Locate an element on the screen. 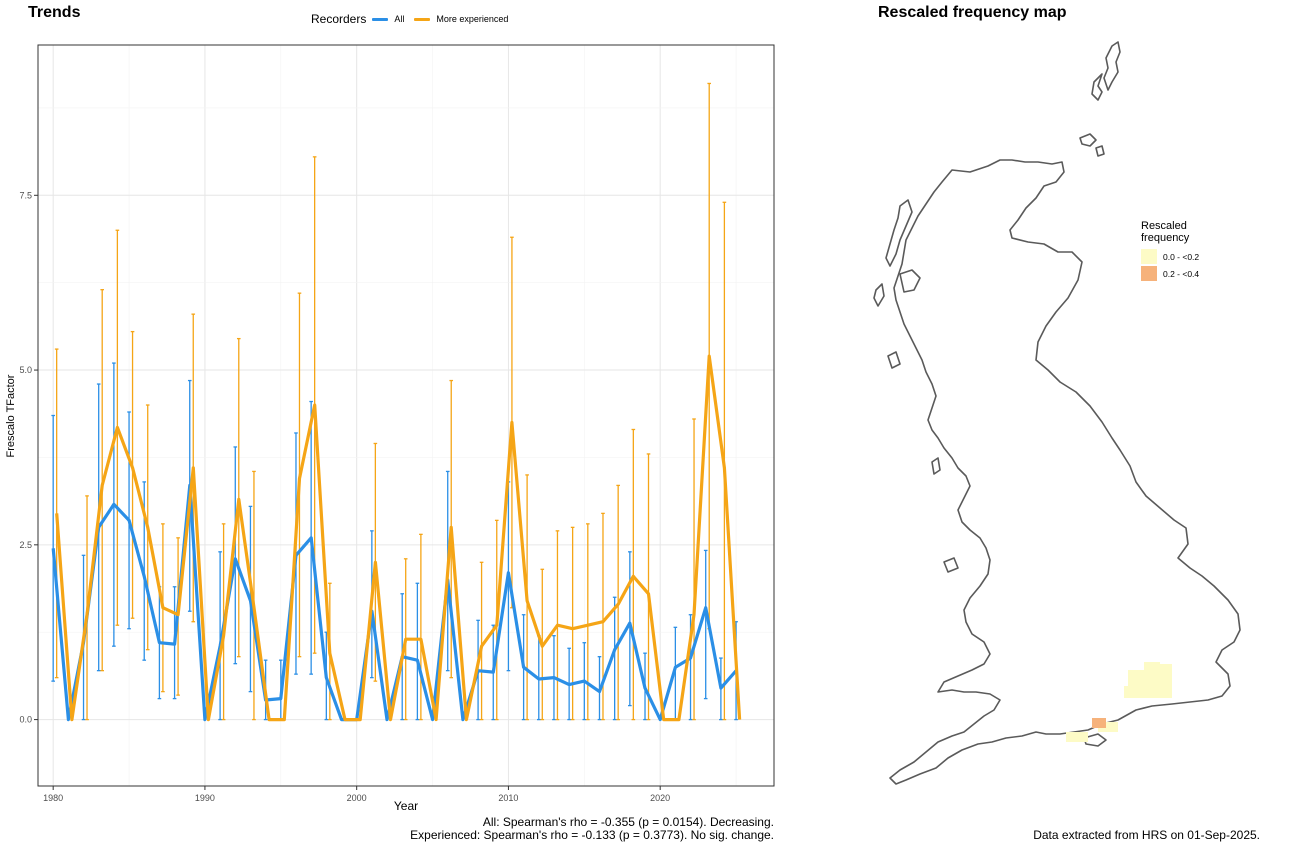  legend-item-all: All is located at coordinates (388, 19).